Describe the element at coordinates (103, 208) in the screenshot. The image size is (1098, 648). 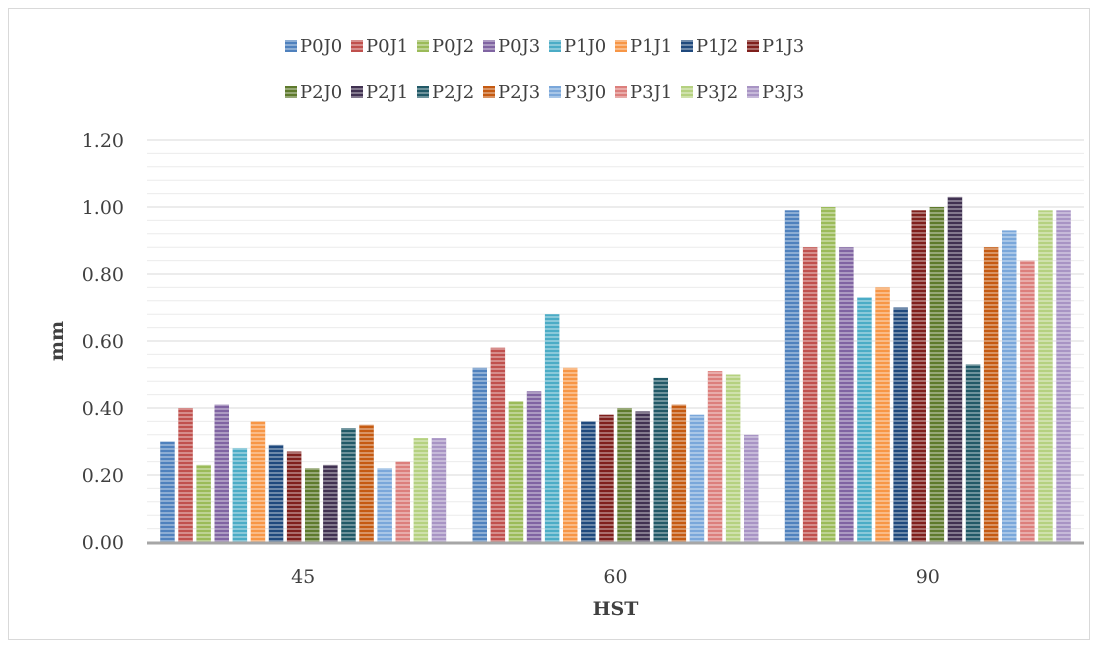
I see `y-tick-label: 1.00` at that location.